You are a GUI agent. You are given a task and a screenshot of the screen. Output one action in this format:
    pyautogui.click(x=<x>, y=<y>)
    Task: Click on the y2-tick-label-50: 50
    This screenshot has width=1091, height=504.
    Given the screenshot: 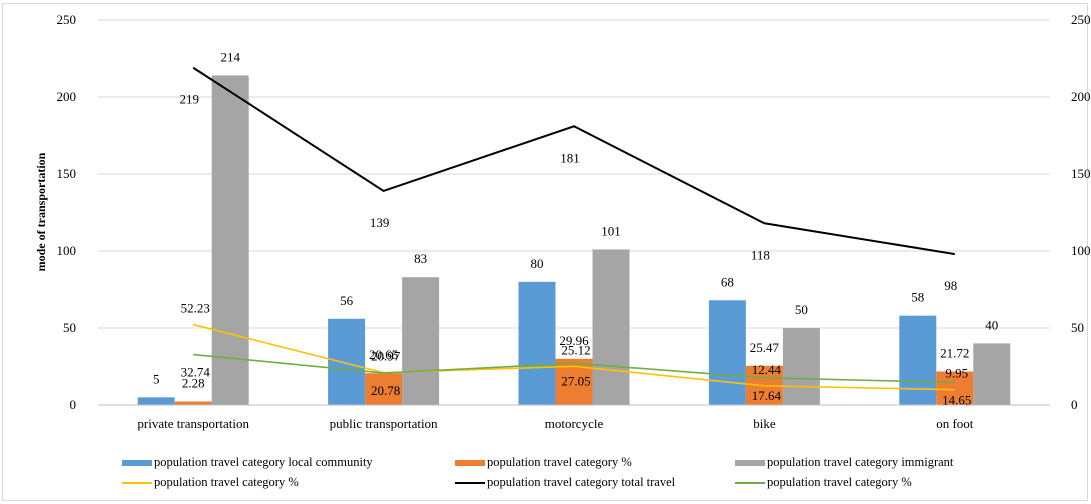 What is the action you would take?
    pyautogui.click(x=1077, y=327)
    